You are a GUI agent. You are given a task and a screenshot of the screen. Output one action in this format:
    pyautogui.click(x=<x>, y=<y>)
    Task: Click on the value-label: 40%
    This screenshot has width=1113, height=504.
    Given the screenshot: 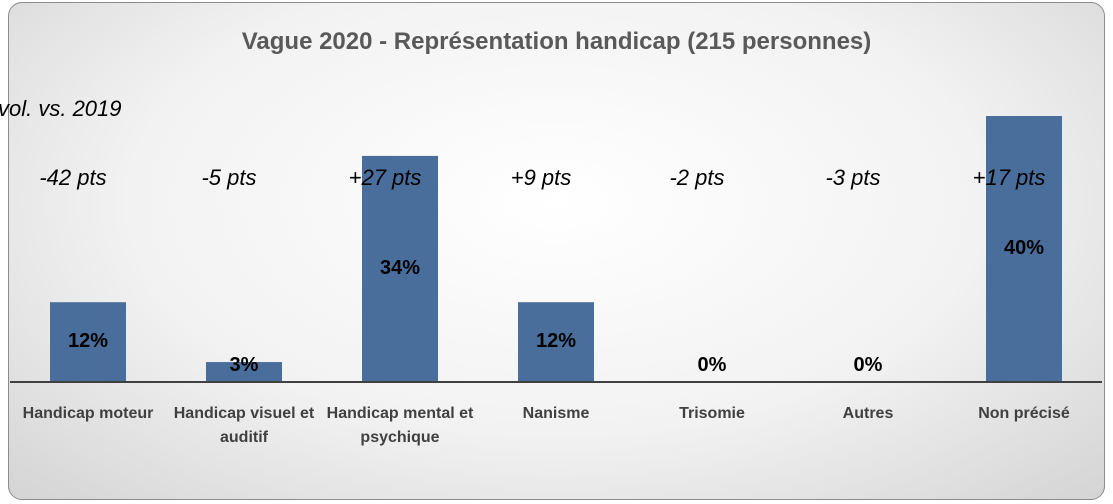 What is the action you would take?
    pyautogui.click(x=1024, y=248)
    